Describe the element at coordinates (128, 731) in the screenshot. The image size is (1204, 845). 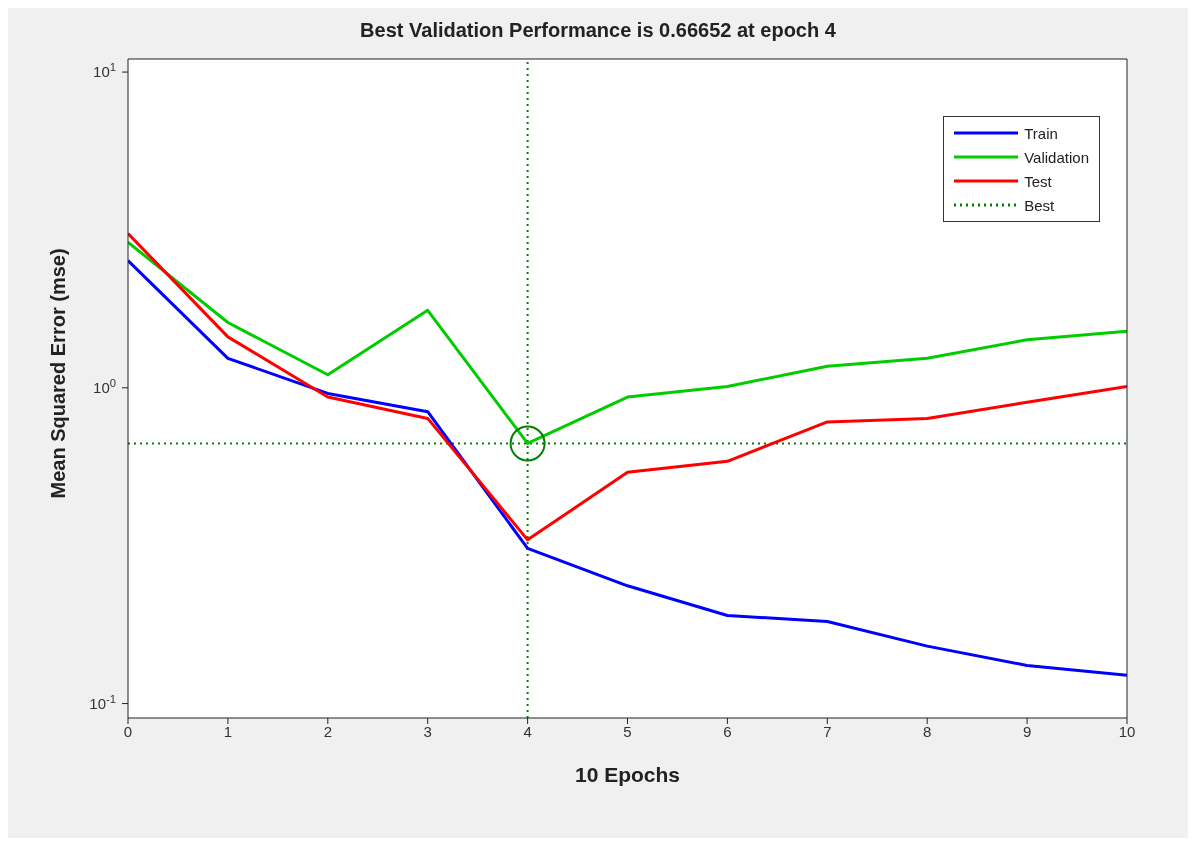
I see `x-tick-label: 0` at that location.